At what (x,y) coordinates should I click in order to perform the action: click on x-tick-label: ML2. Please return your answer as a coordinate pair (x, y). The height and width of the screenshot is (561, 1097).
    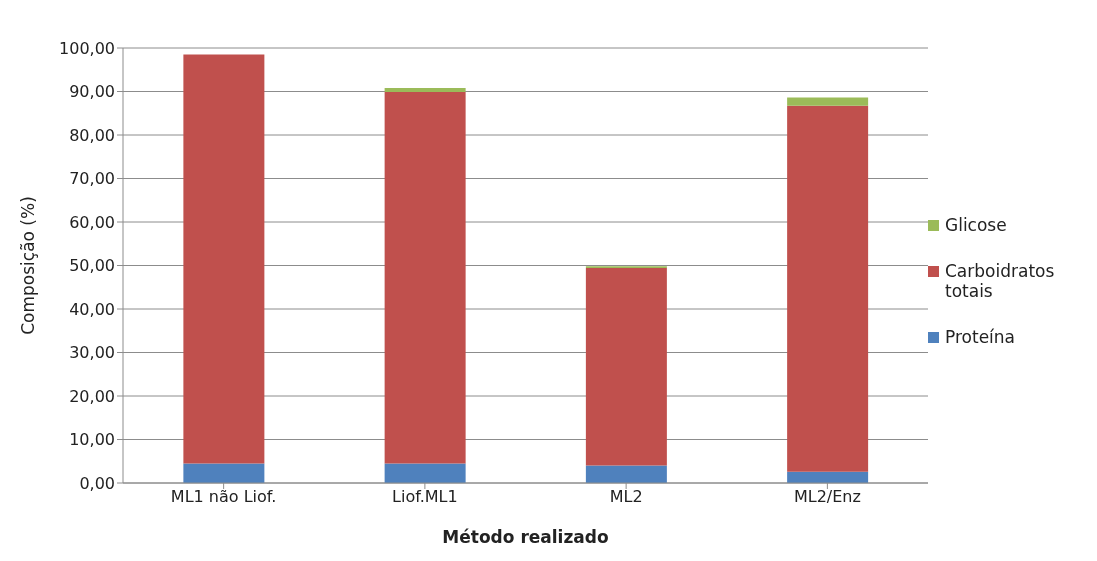
    Looking at the image, I should click on (626, 497).